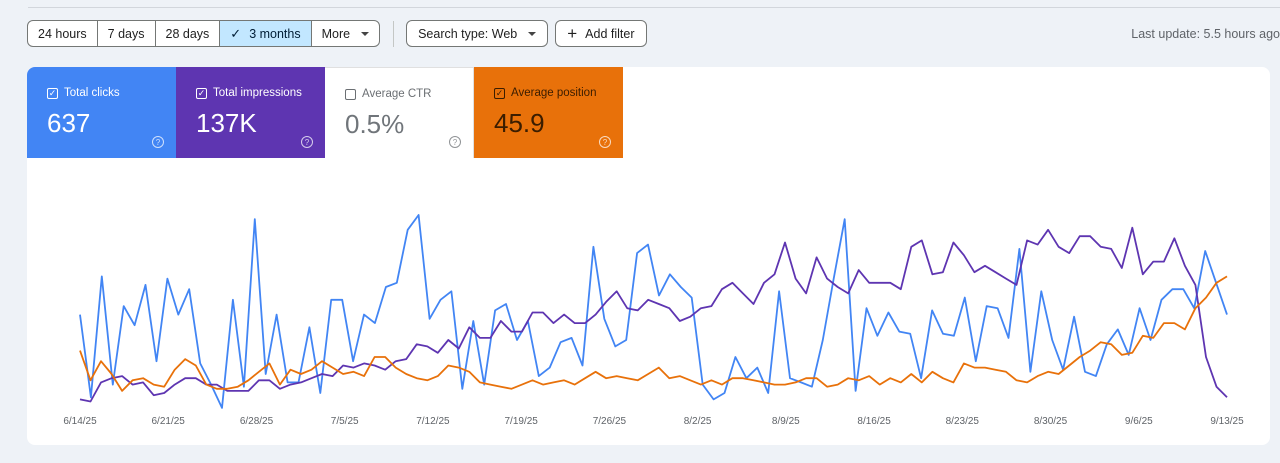 The image size is (1280, 463). Describe the element at coordinates (572, 33) in the screenshot. I see `plus-icon: +` at that location.